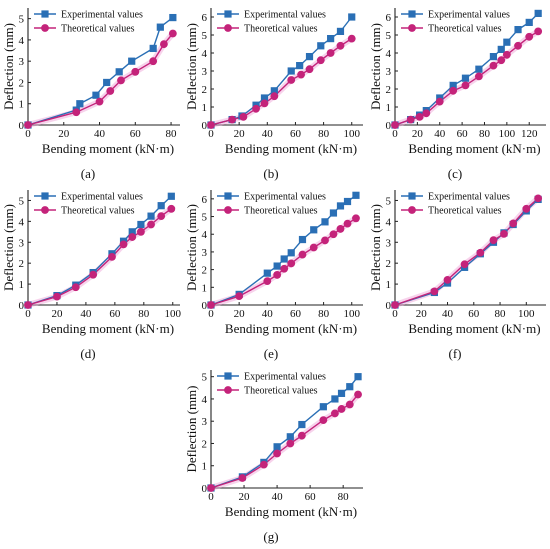  I want to click on panel-label: (e), so click(271, 353).